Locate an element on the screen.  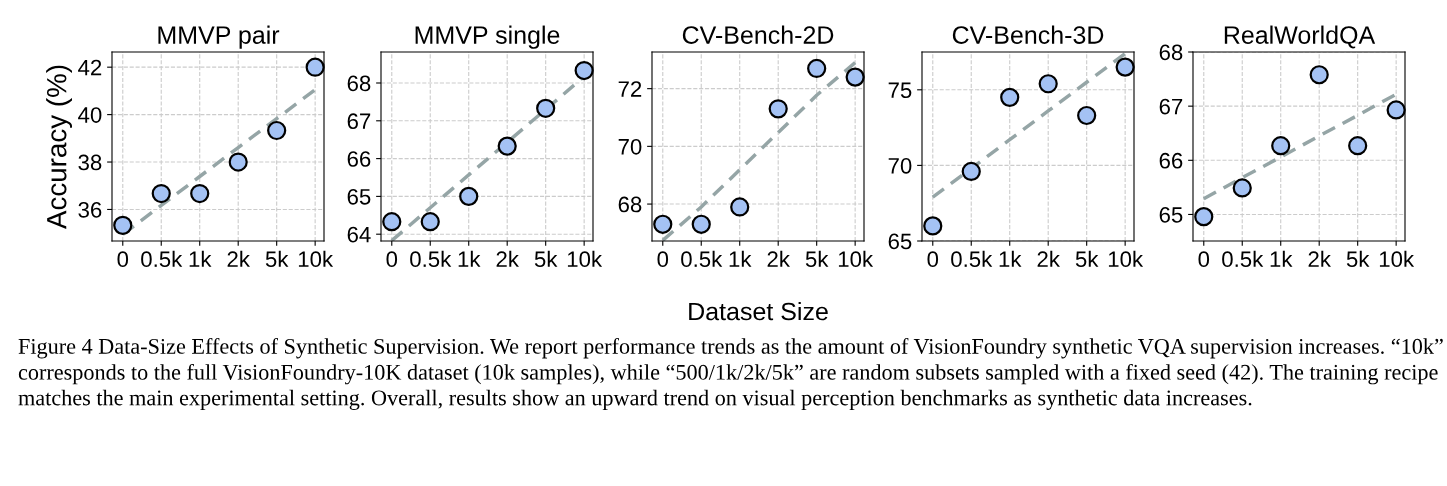
chart-title: MMVP pair is located at coordinates (219, 37).